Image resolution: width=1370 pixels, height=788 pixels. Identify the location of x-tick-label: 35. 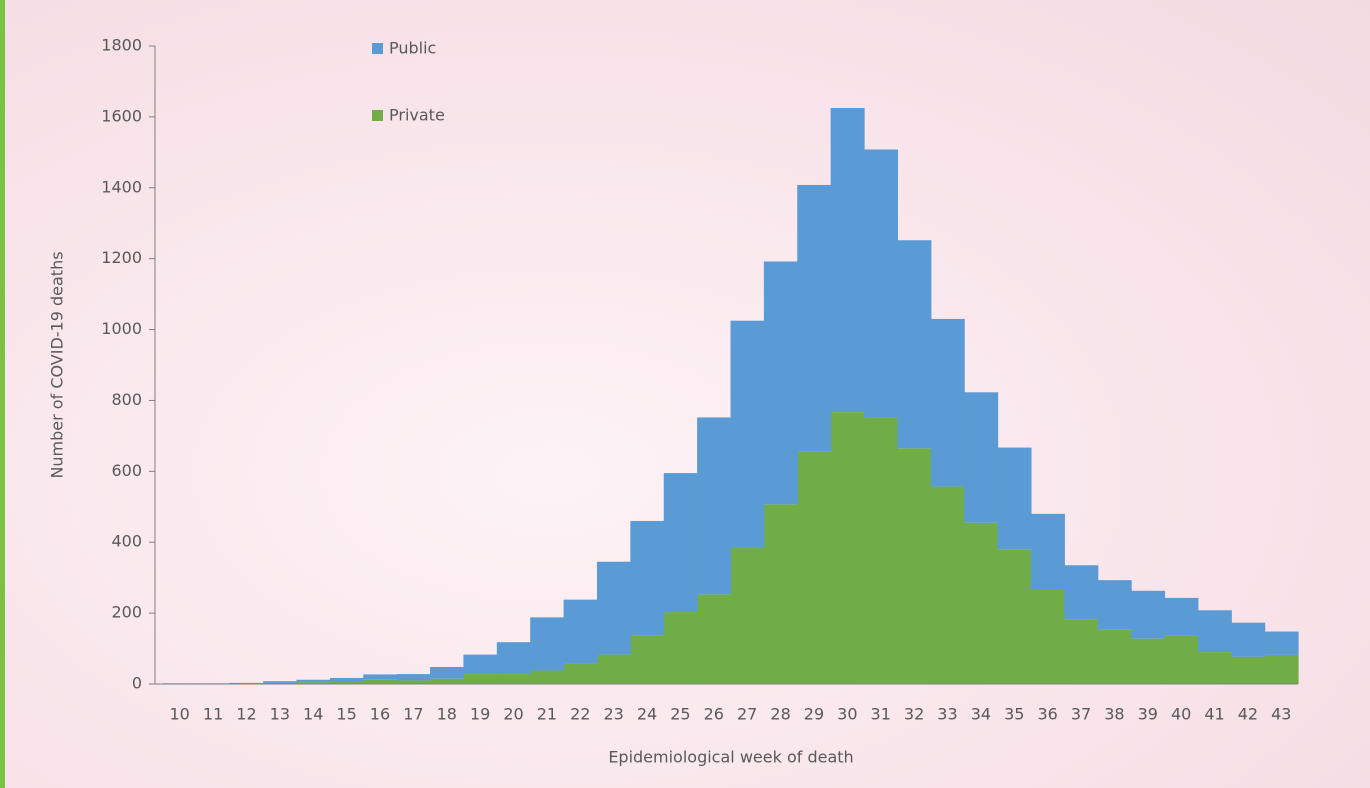
(1014, 714).